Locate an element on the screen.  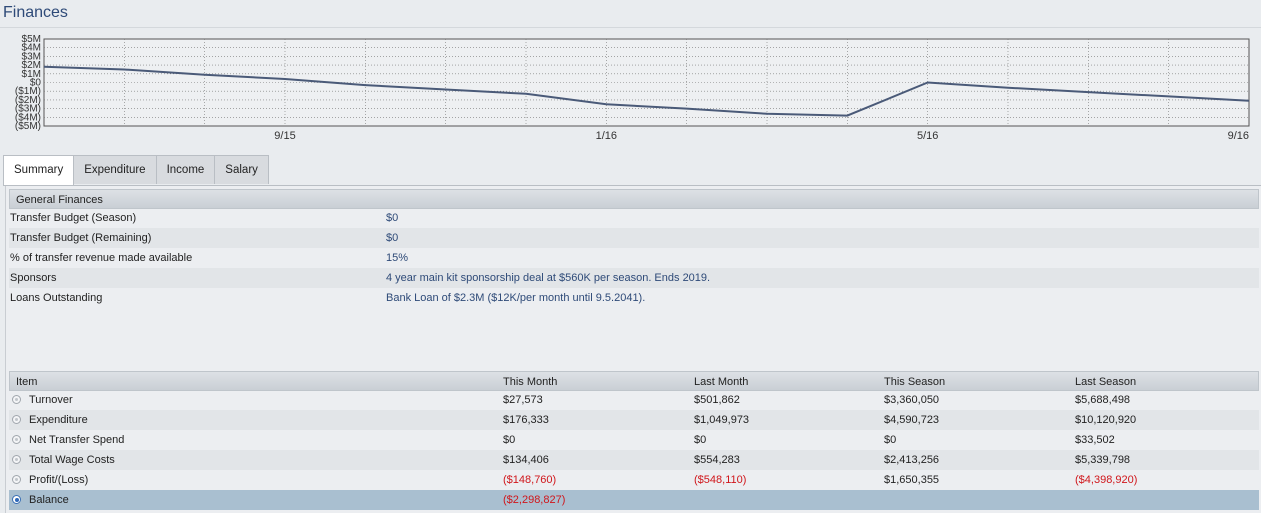
general-row-transfer-revenue: % of transfer revenue made available 15% is located at coordinates (634, 258).